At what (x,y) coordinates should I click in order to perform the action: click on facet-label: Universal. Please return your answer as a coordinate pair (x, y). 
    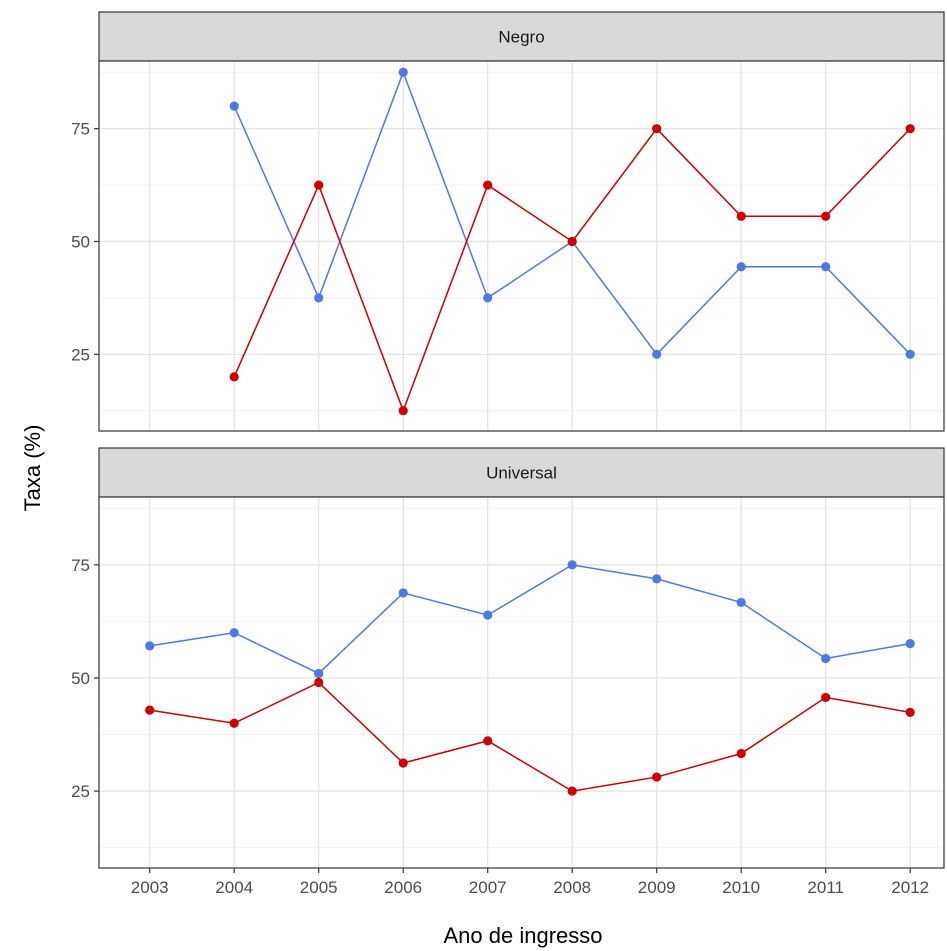
    Looking at the image, I should click on (521, 473).